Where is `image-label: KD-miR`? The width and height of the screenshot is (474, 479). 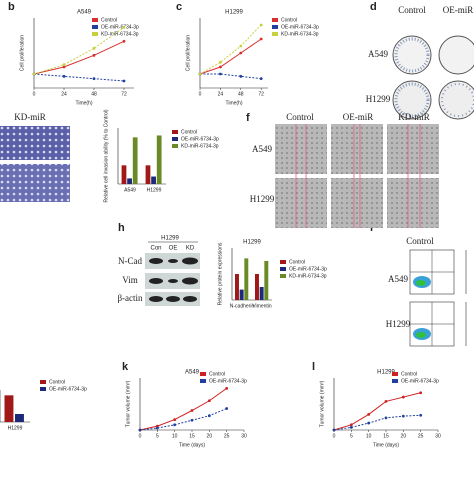 image-label: KD-miR is located at coordinates (30, 117).